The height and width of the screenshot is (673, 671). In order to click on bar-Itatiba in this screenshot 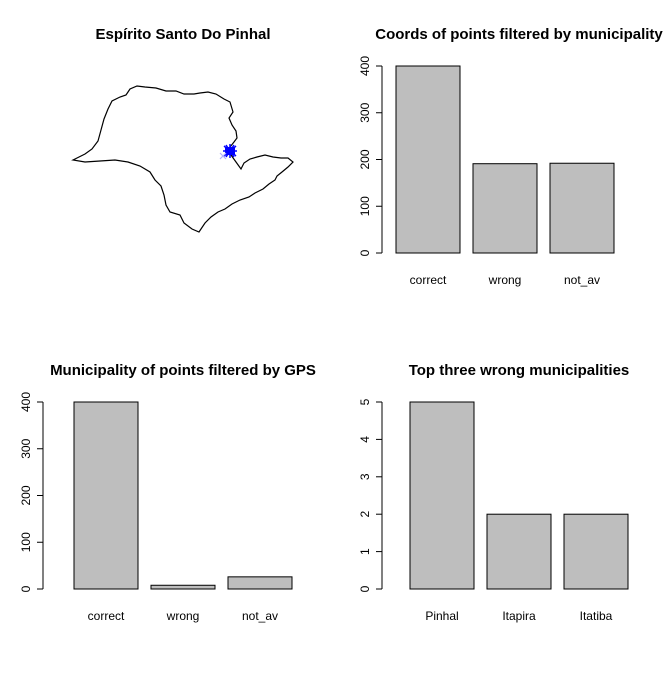, I will do `click(596, 551)`.